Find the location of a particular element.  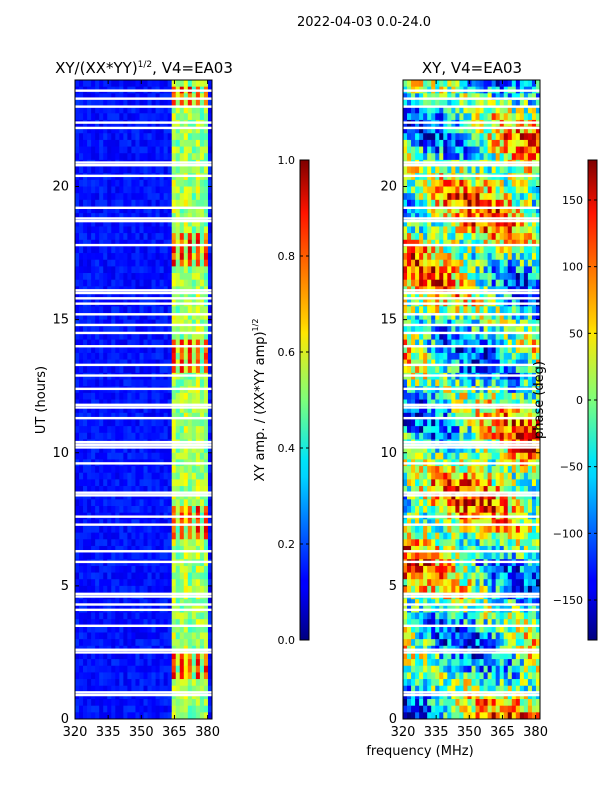

colorbar-tick-label: 0.2 is located at coordinates (287, 544).